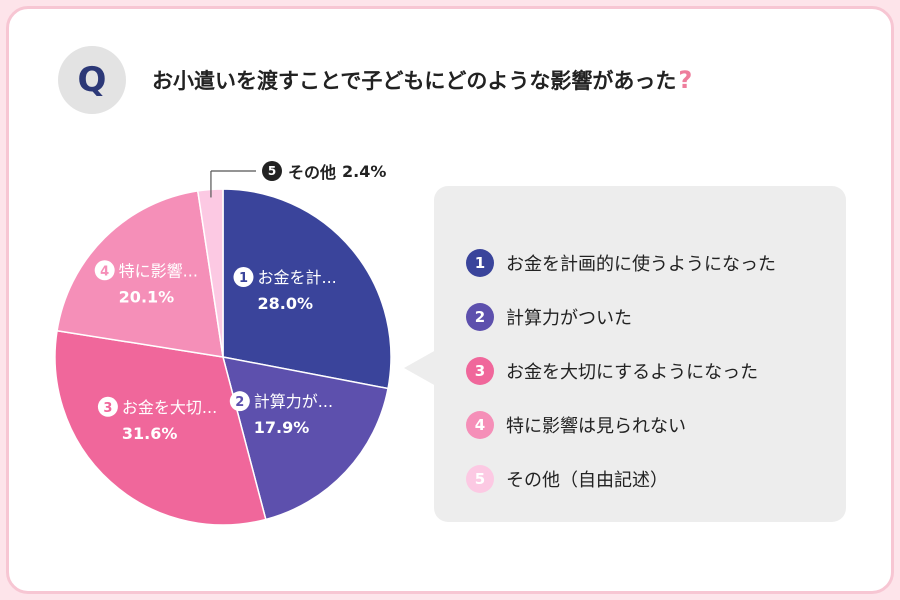  I want to click on slice-num: 3, so click(107, 408).